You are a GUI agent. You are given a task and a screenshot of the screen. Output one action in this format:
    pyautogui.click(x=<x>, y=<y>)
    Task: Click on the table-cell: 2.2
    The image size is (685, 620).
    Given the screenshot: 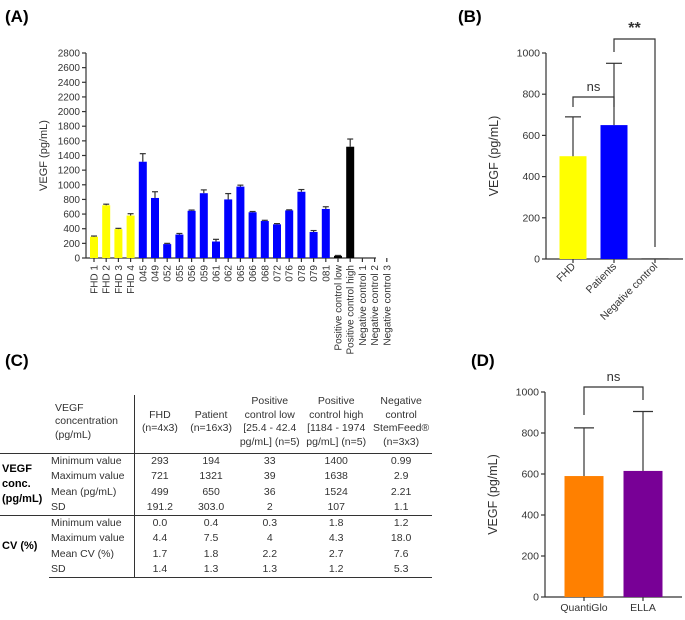 What is the action you would take?
    pyautogui.click(x=270, y=553)
    